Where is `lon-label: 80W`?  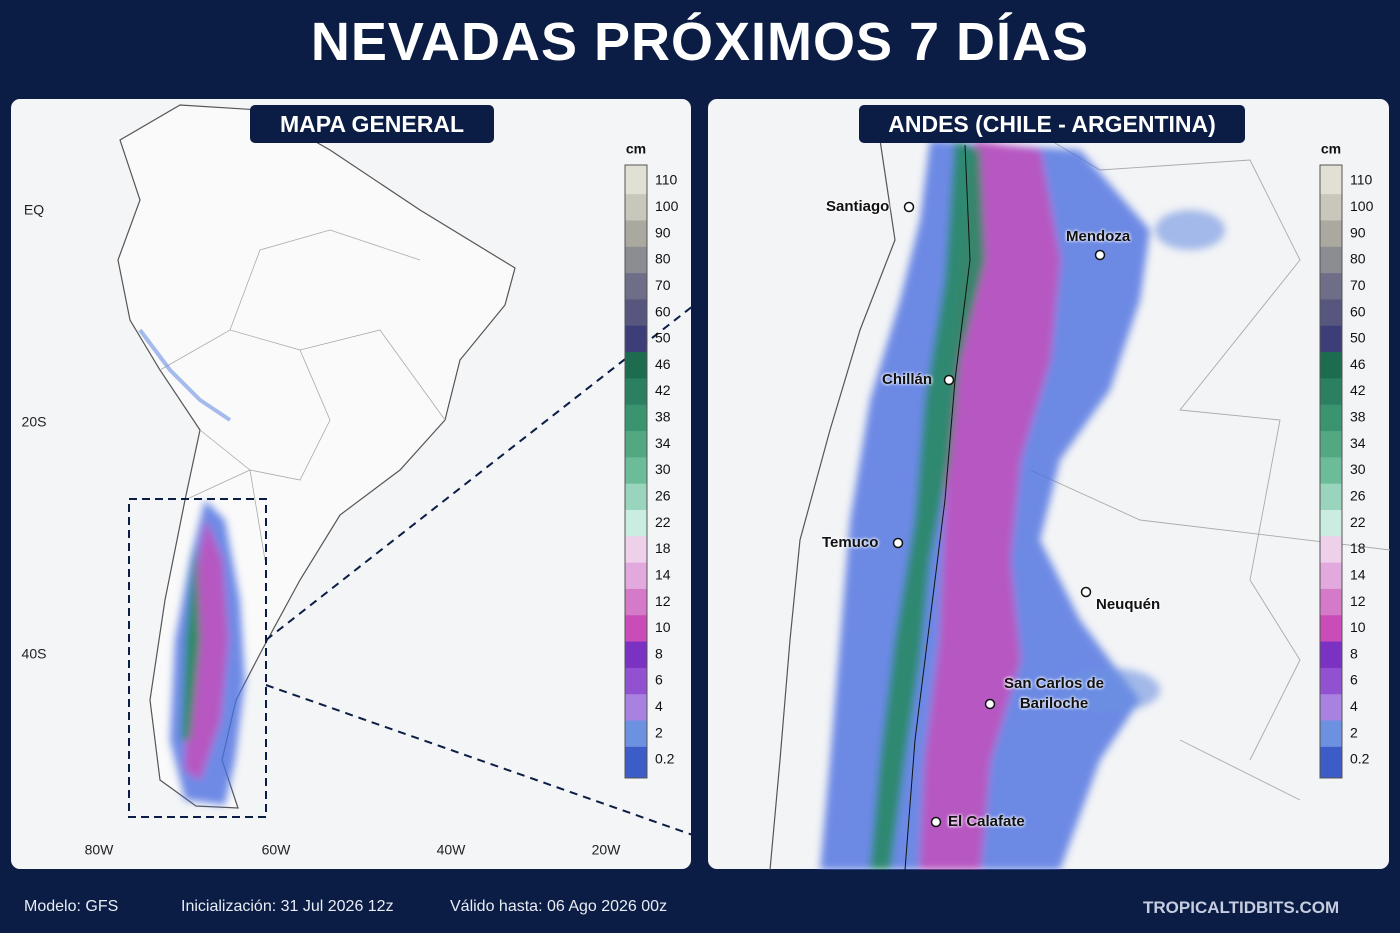 lon-label: 80W is located at coordinates (100, 850).